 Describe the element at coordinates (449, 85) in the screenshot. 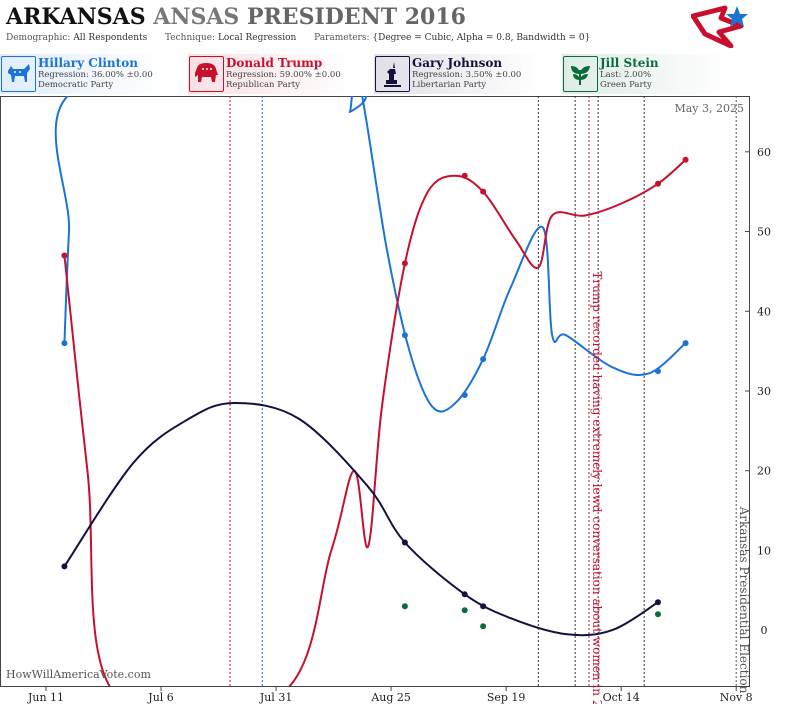

I see `candidate-party: Libertarian Party` at that location.